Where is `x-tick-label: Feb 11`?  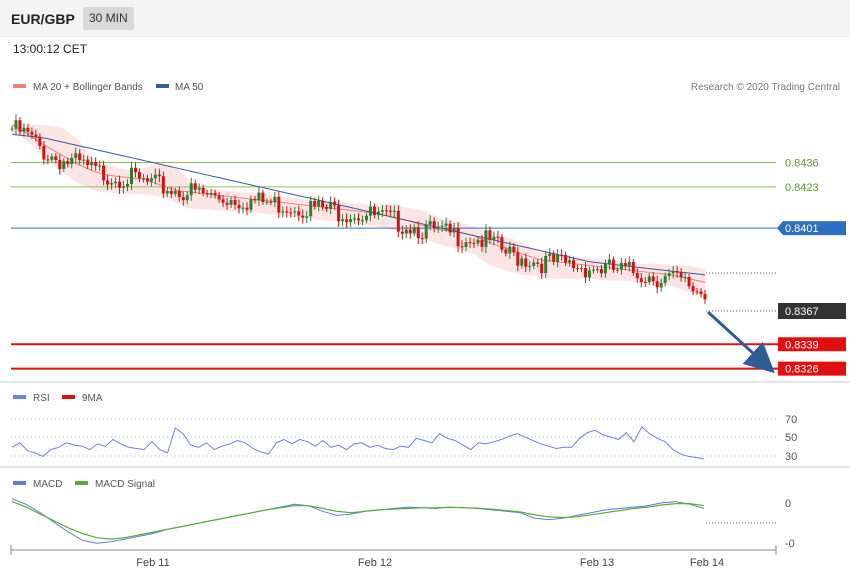
x-tick-label: Feb 11 is located at coordinates (152, 563).